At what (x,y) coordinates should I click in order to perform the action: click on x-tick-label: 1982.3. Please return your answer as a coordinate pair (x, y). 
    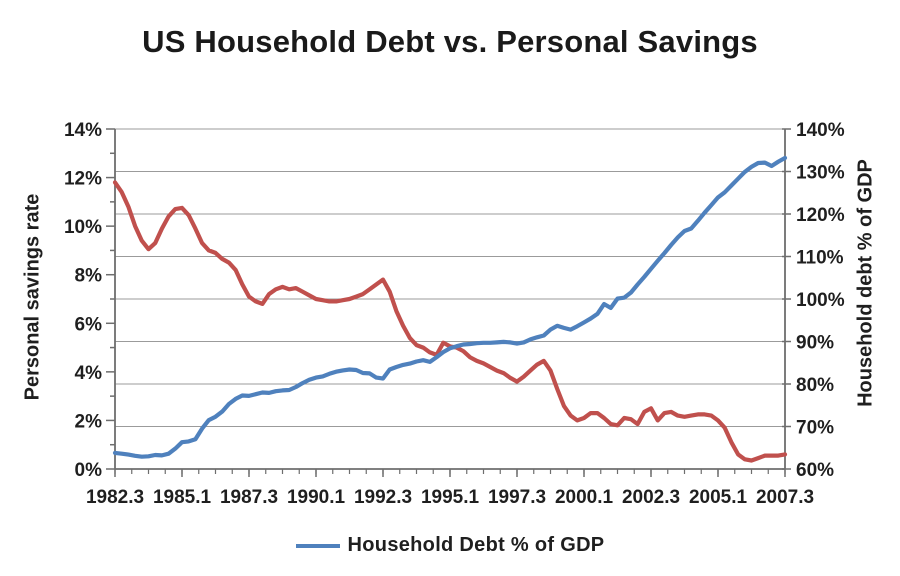
    Looking at the image, I should click on (115, 497).